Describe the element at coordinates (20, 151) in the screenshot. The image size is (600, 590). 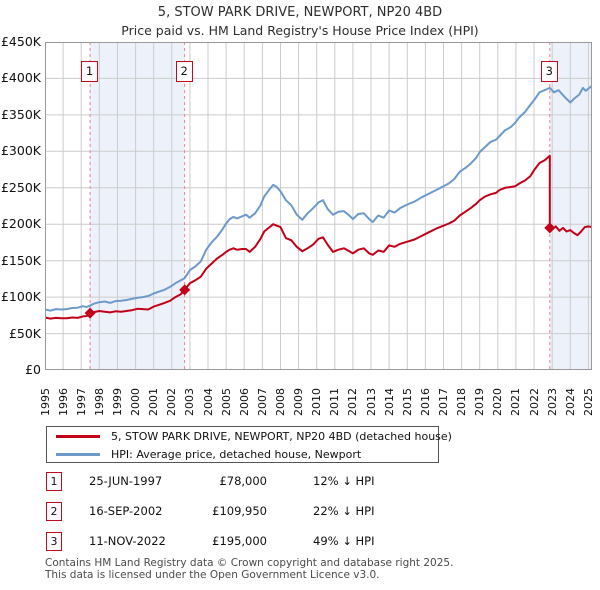
I see `y-tick-label: £300K` at that location.